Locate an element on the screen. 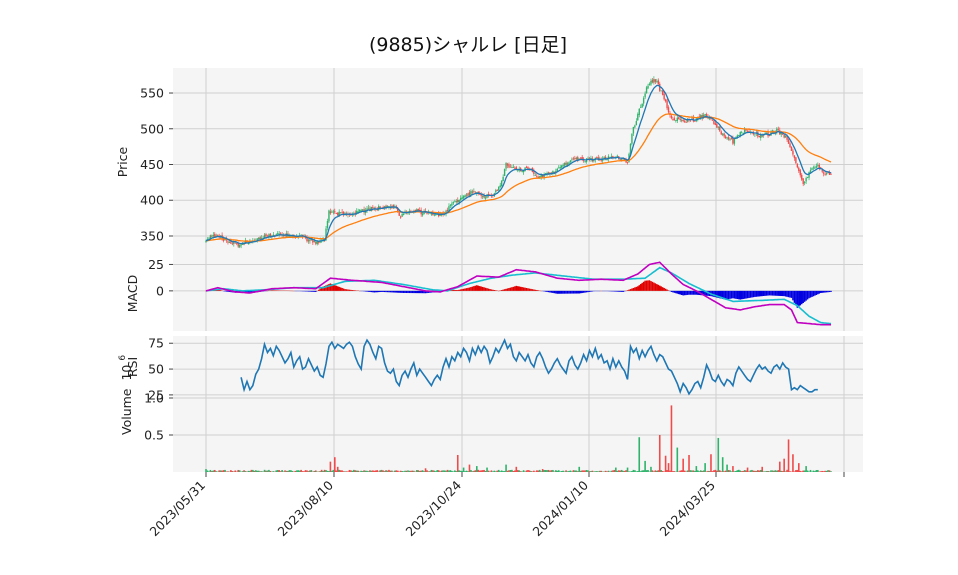  chart-title: (9885)シャルレ [日足] is located at coordinates (468, 45).